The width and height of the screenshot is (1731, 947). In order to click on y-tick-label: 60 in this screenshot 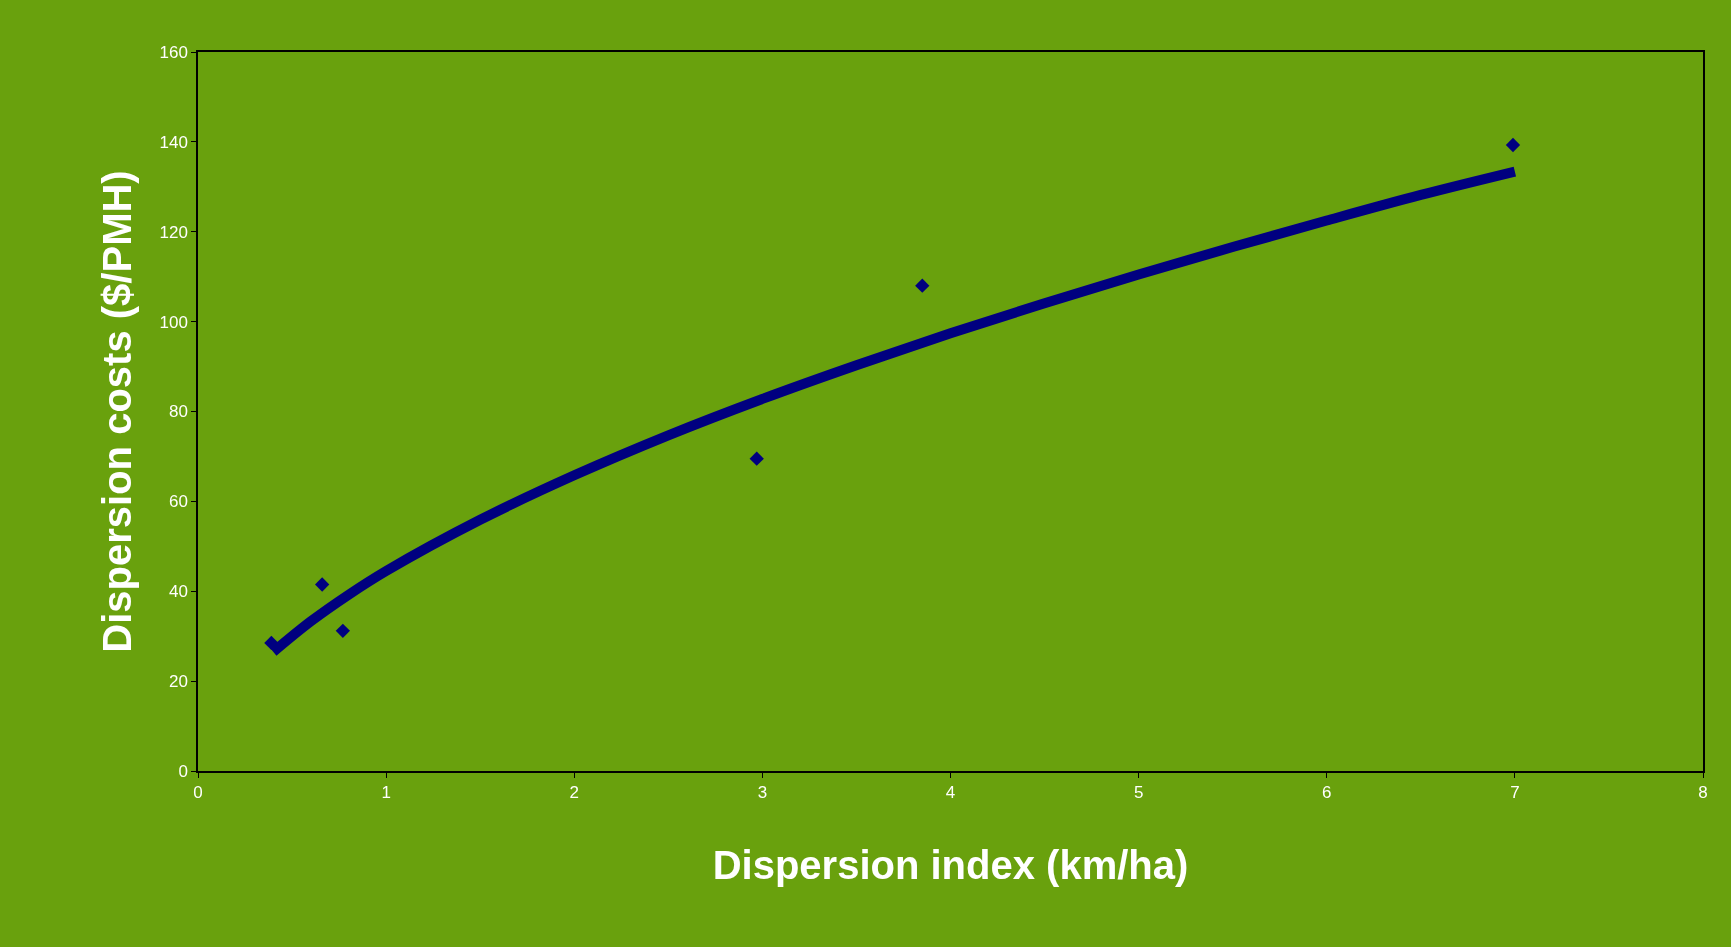, I will do `click(178, 502)`.